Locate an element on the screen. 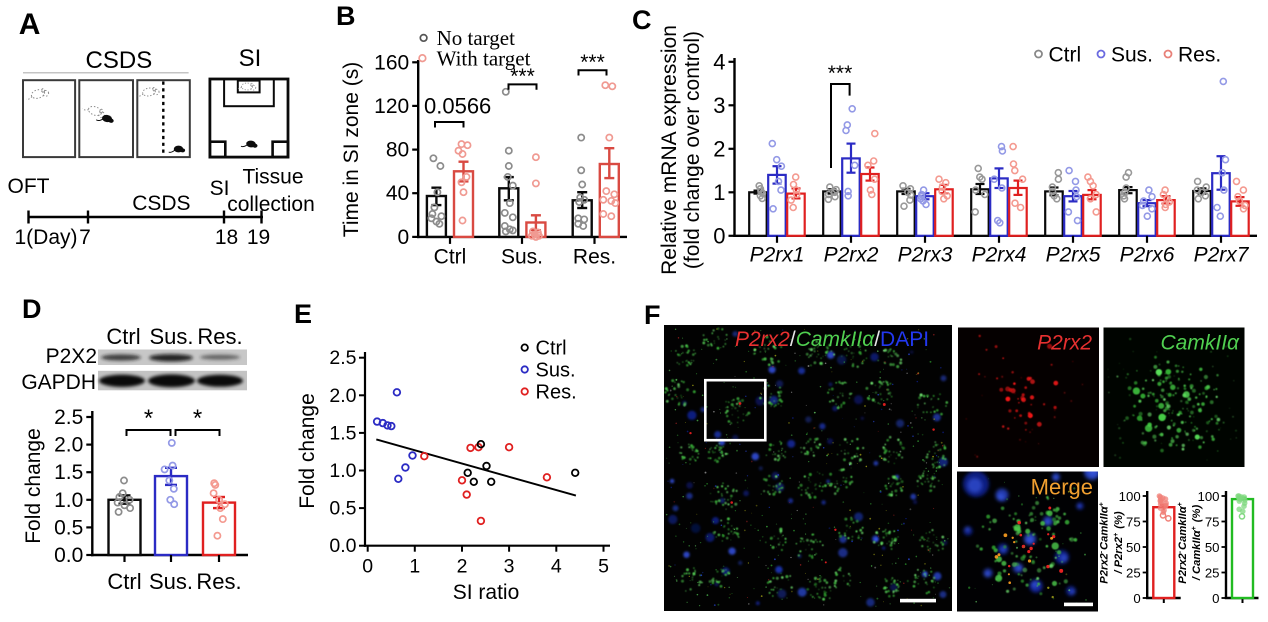  svg-text: OFT is located at coordinates (29, 186).